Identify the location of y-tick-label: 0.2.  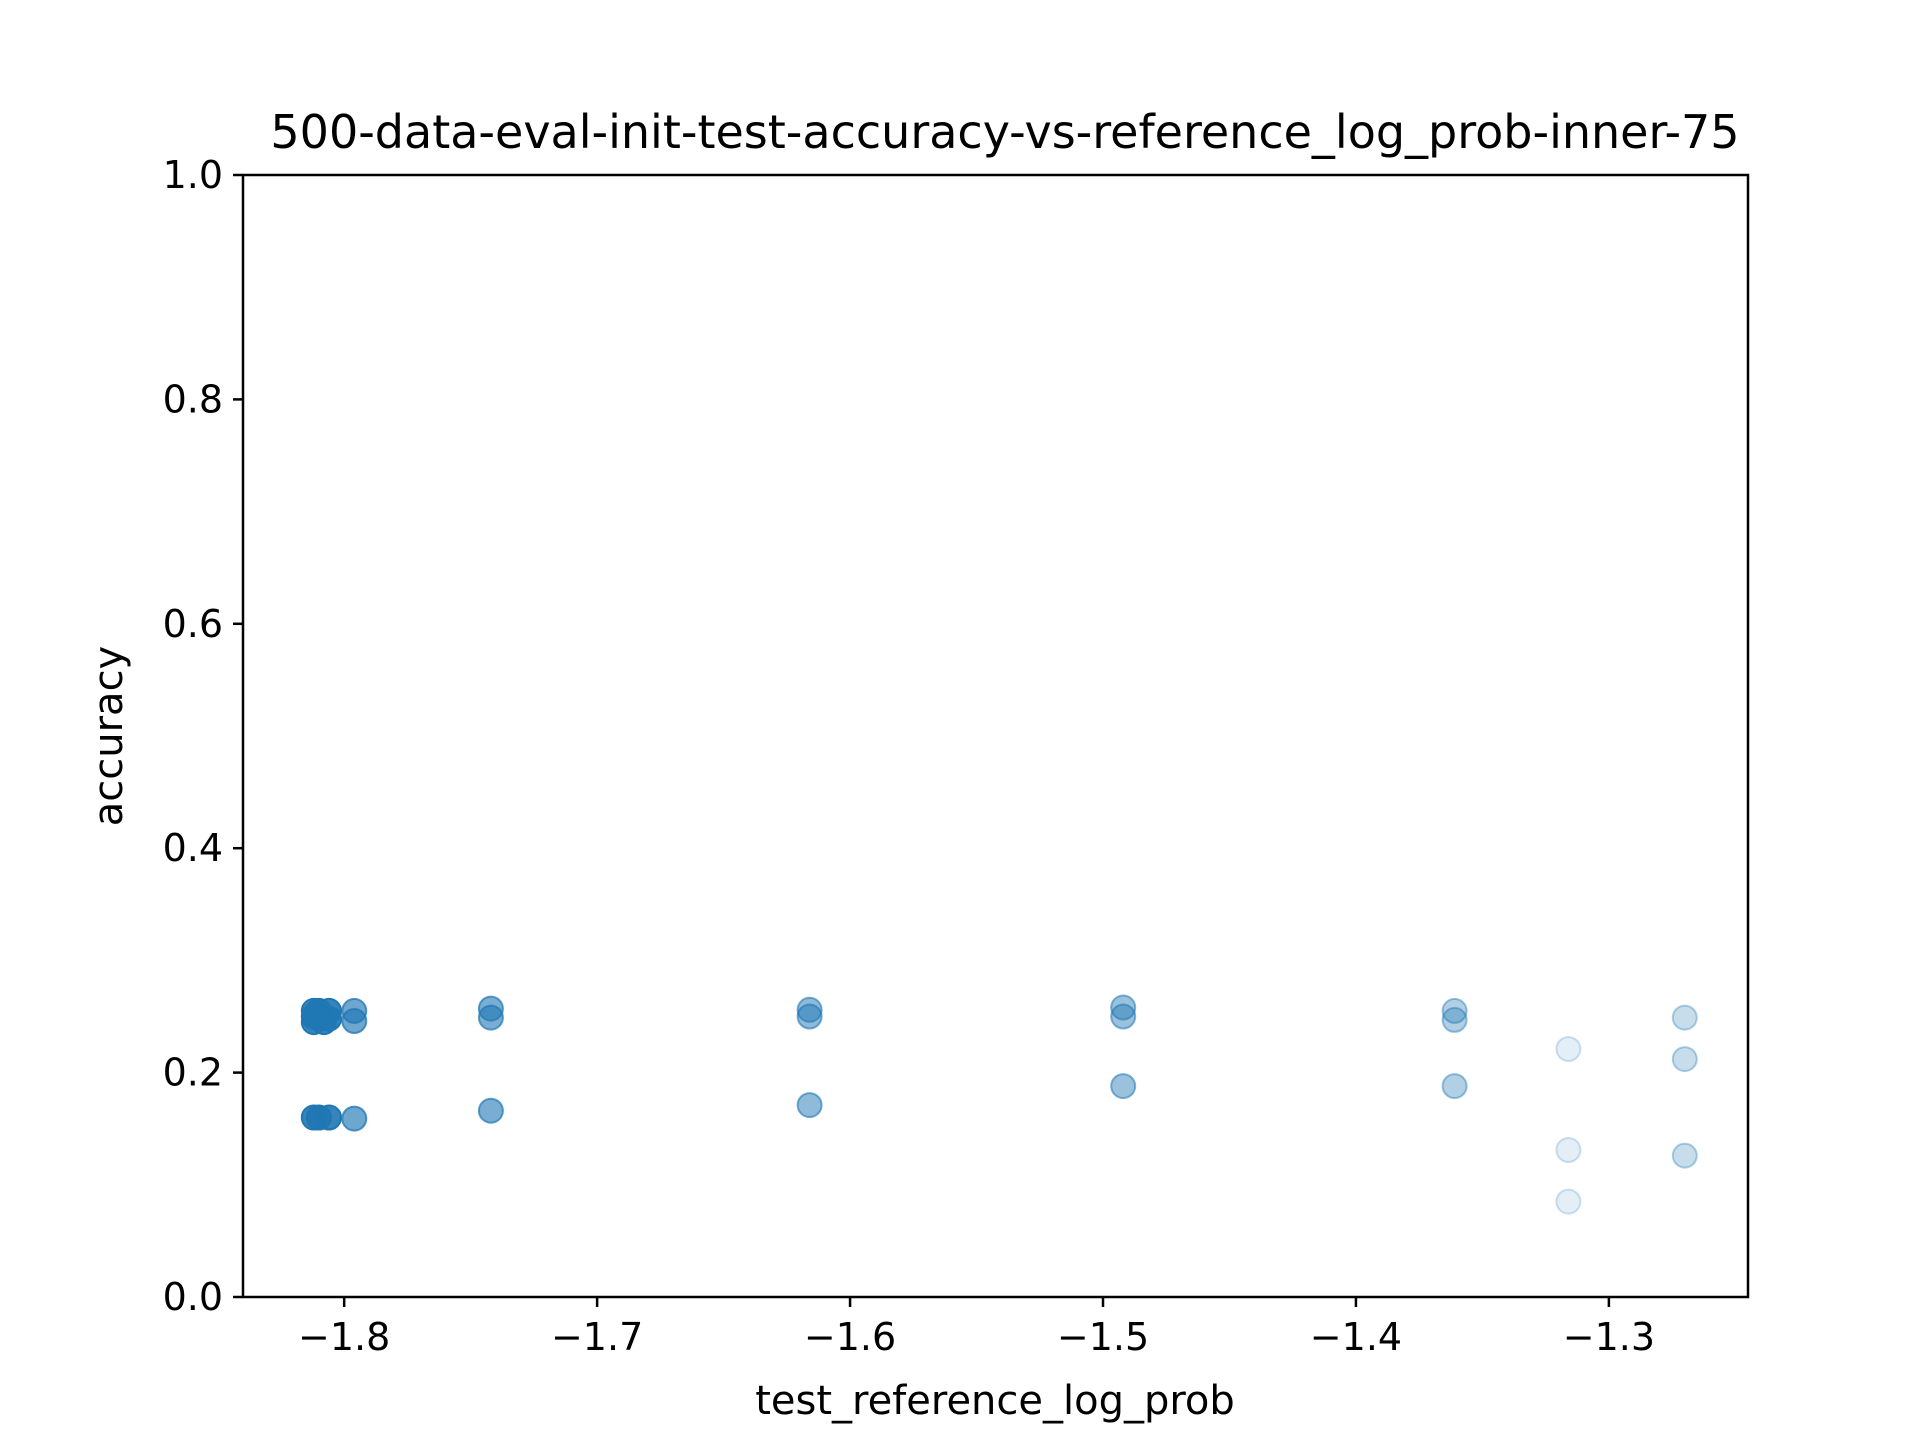
(193, 1073).